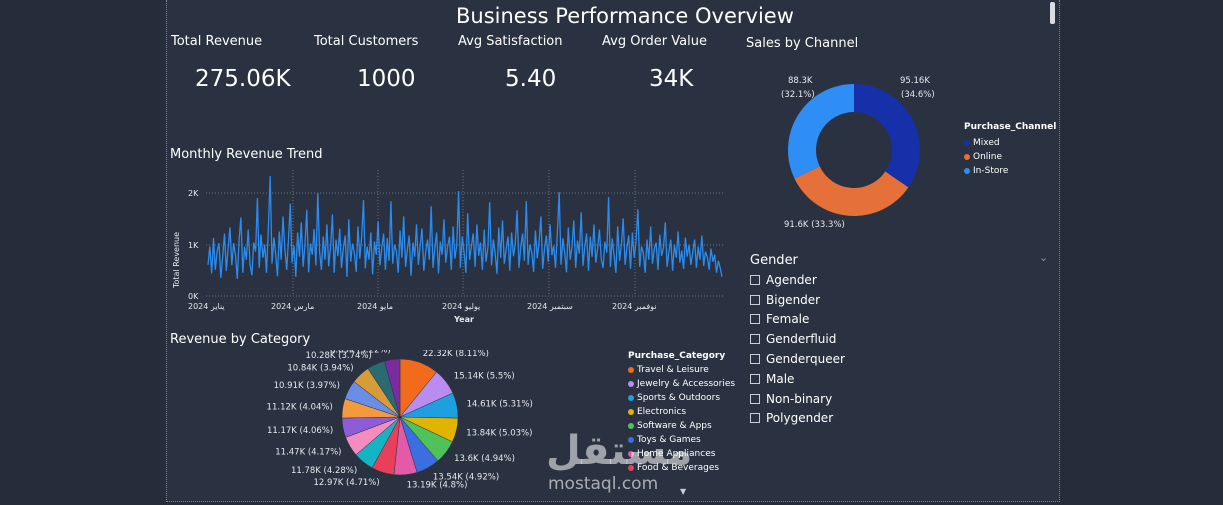 The height and width of the screenshot is (505, 1223). What do you see at coordinates (292, 306) in the screenshot?
I see `x-tick-1: مارس 2024` at bounding box center [292, 306].